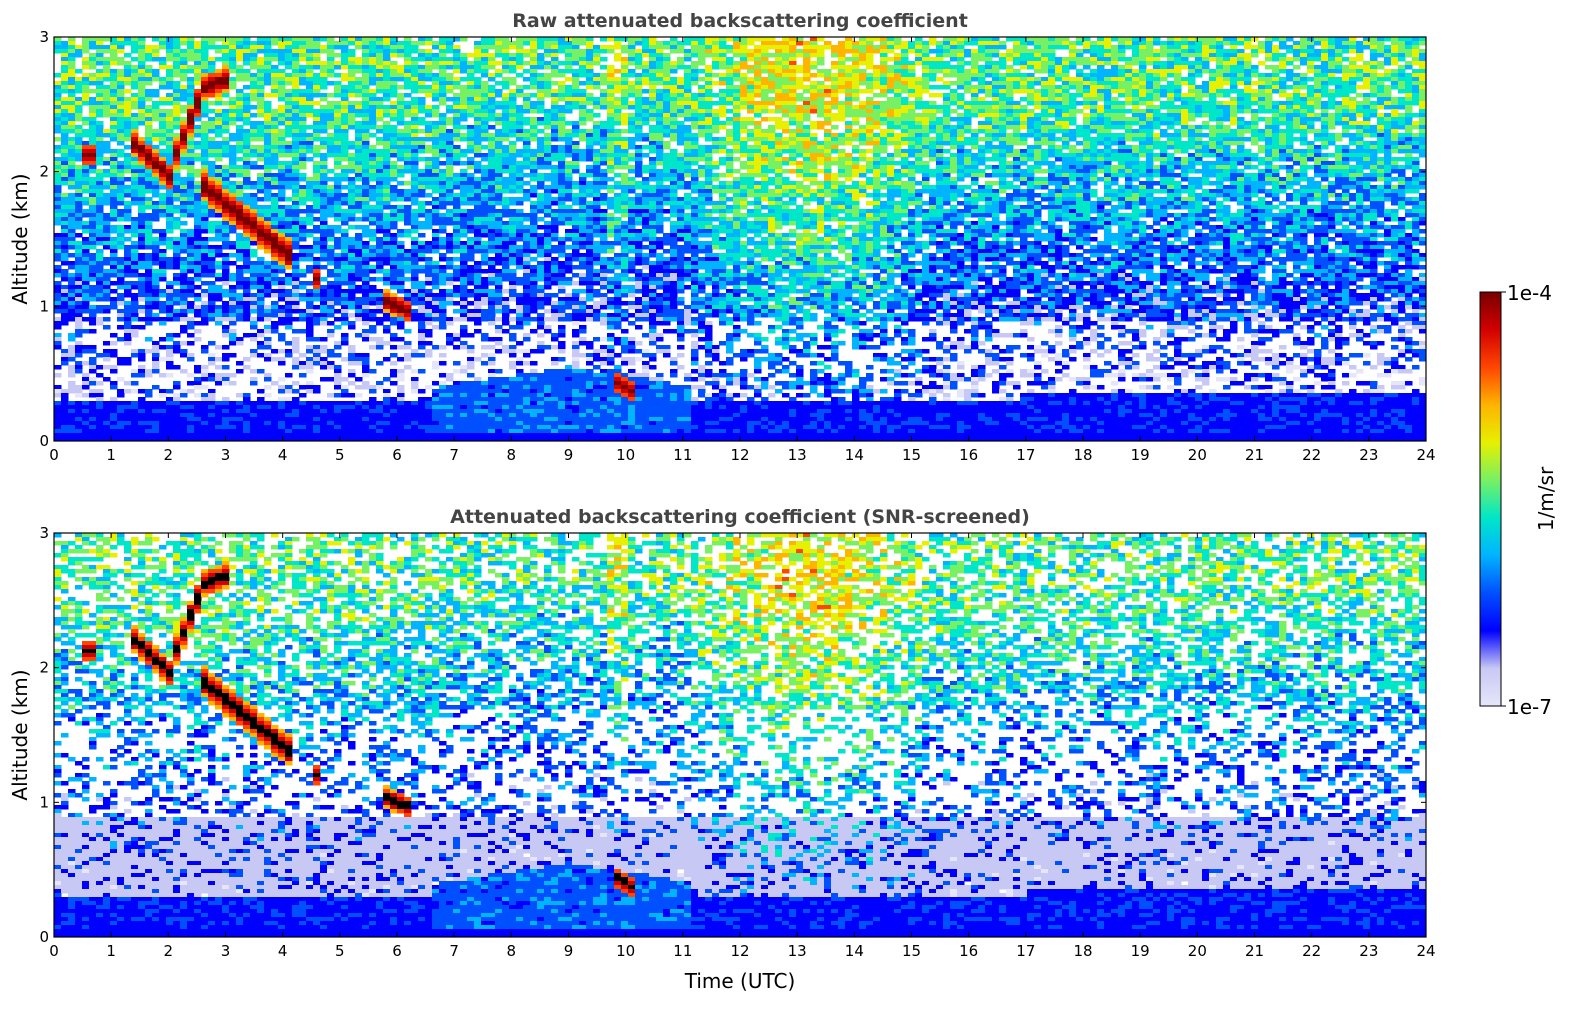  I want to click on x-axis-label: Time (UTC), so click(740, 981).